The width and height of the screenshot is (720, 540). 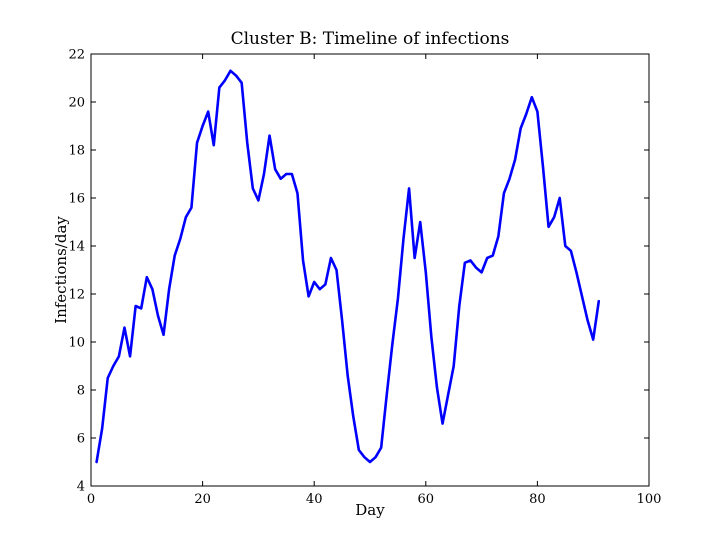 I want to click on y-tick-label: 18, so click(x=76, y=151).